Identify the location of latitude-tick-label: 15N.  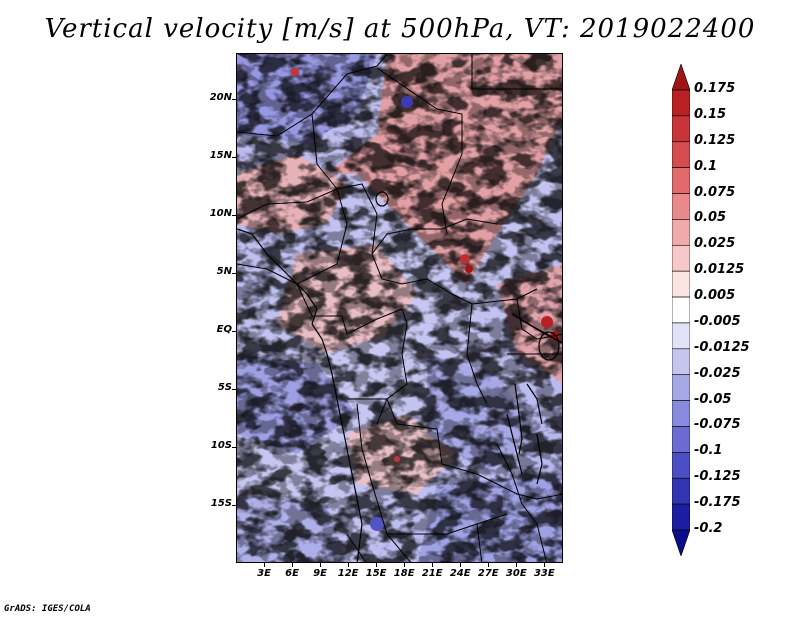
(220, 156).